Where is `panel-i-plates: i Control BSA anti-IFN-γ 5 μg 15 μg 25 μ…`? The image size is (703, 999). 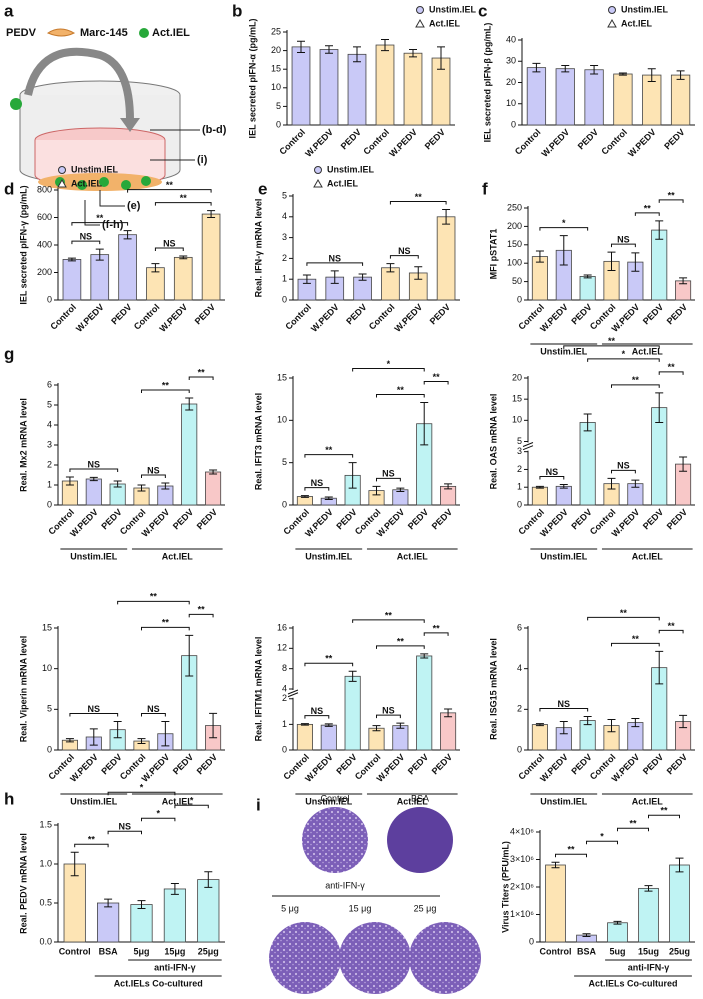
panel-i-plates: i Control BSA anti-IFN-γ 5 μg 15 μg 25 μ… is located at coordinates (368, 893).